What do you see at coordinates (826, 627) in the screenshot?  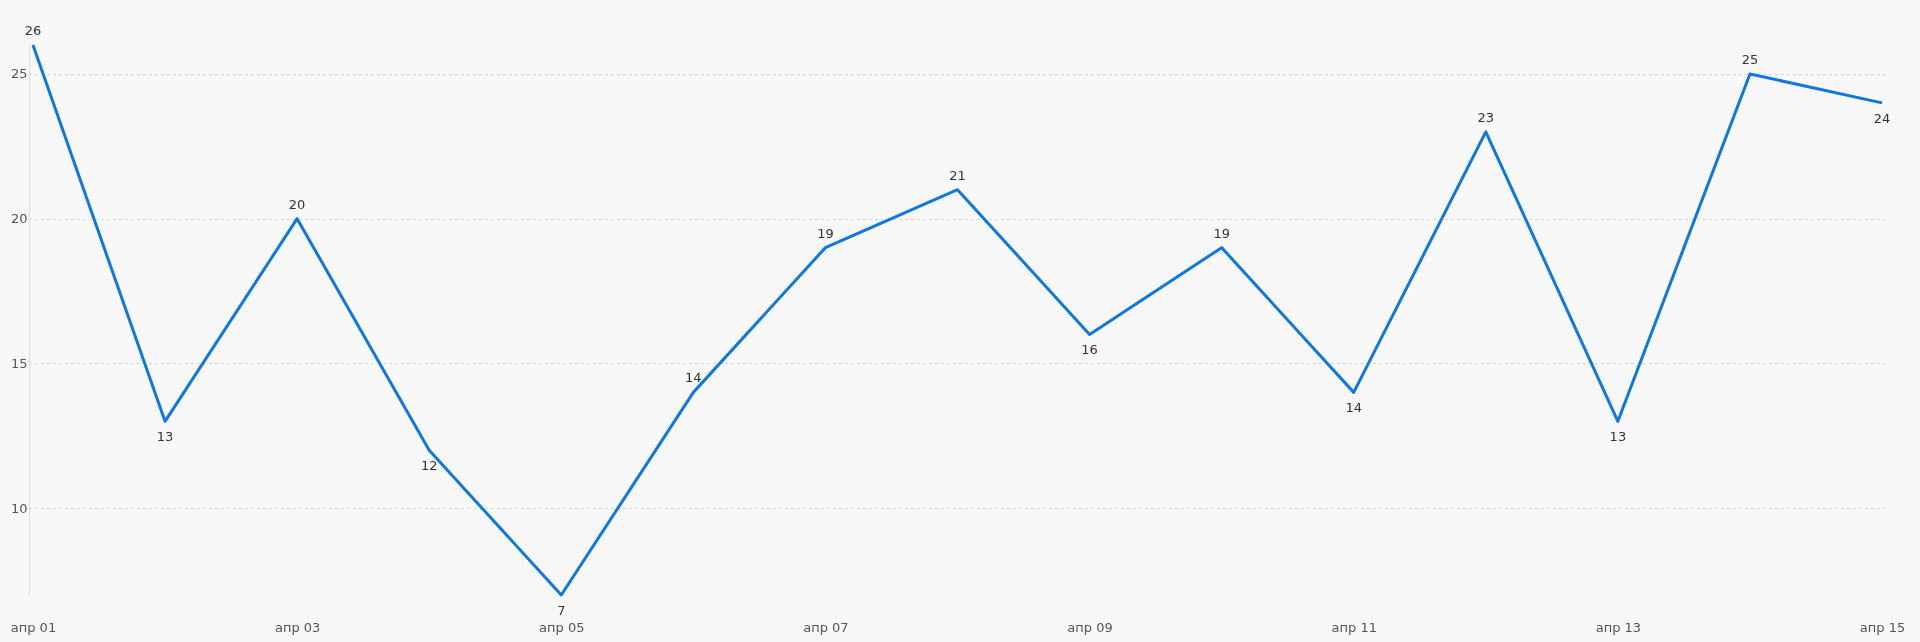 I see `x-tick-label: апр 07` at bounding box center [826, 627].